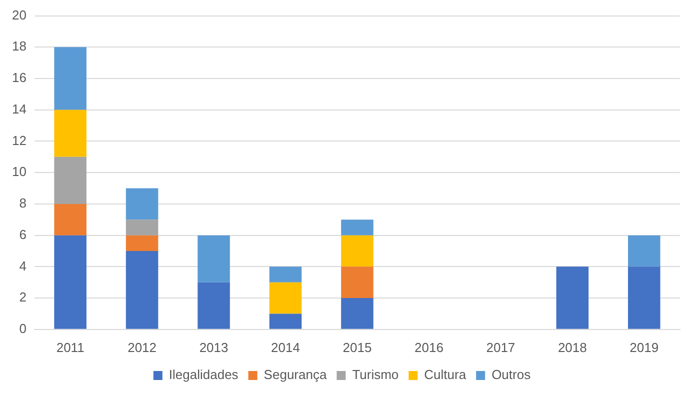 The image size is (700, 396). Describe the element at coordinates (19, 108) in the screenshot. I see `y-tick-label: 14` at that location.